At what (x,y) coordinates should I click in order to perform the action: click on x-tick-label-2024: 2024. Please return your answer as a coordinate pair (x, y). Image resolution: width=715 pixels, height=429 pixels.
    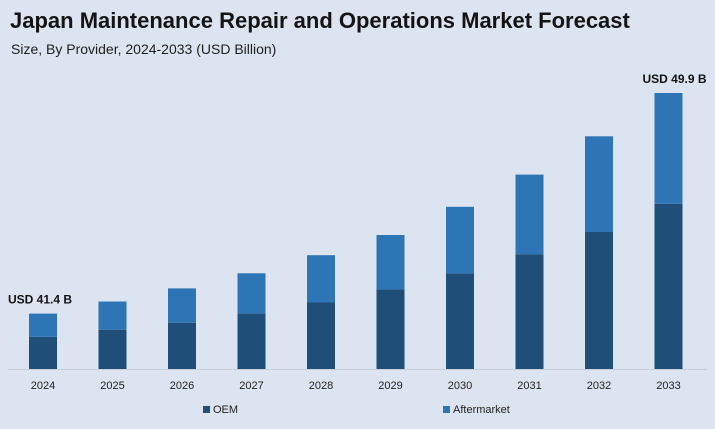
    Looking at the image, I should click on (43, 386).